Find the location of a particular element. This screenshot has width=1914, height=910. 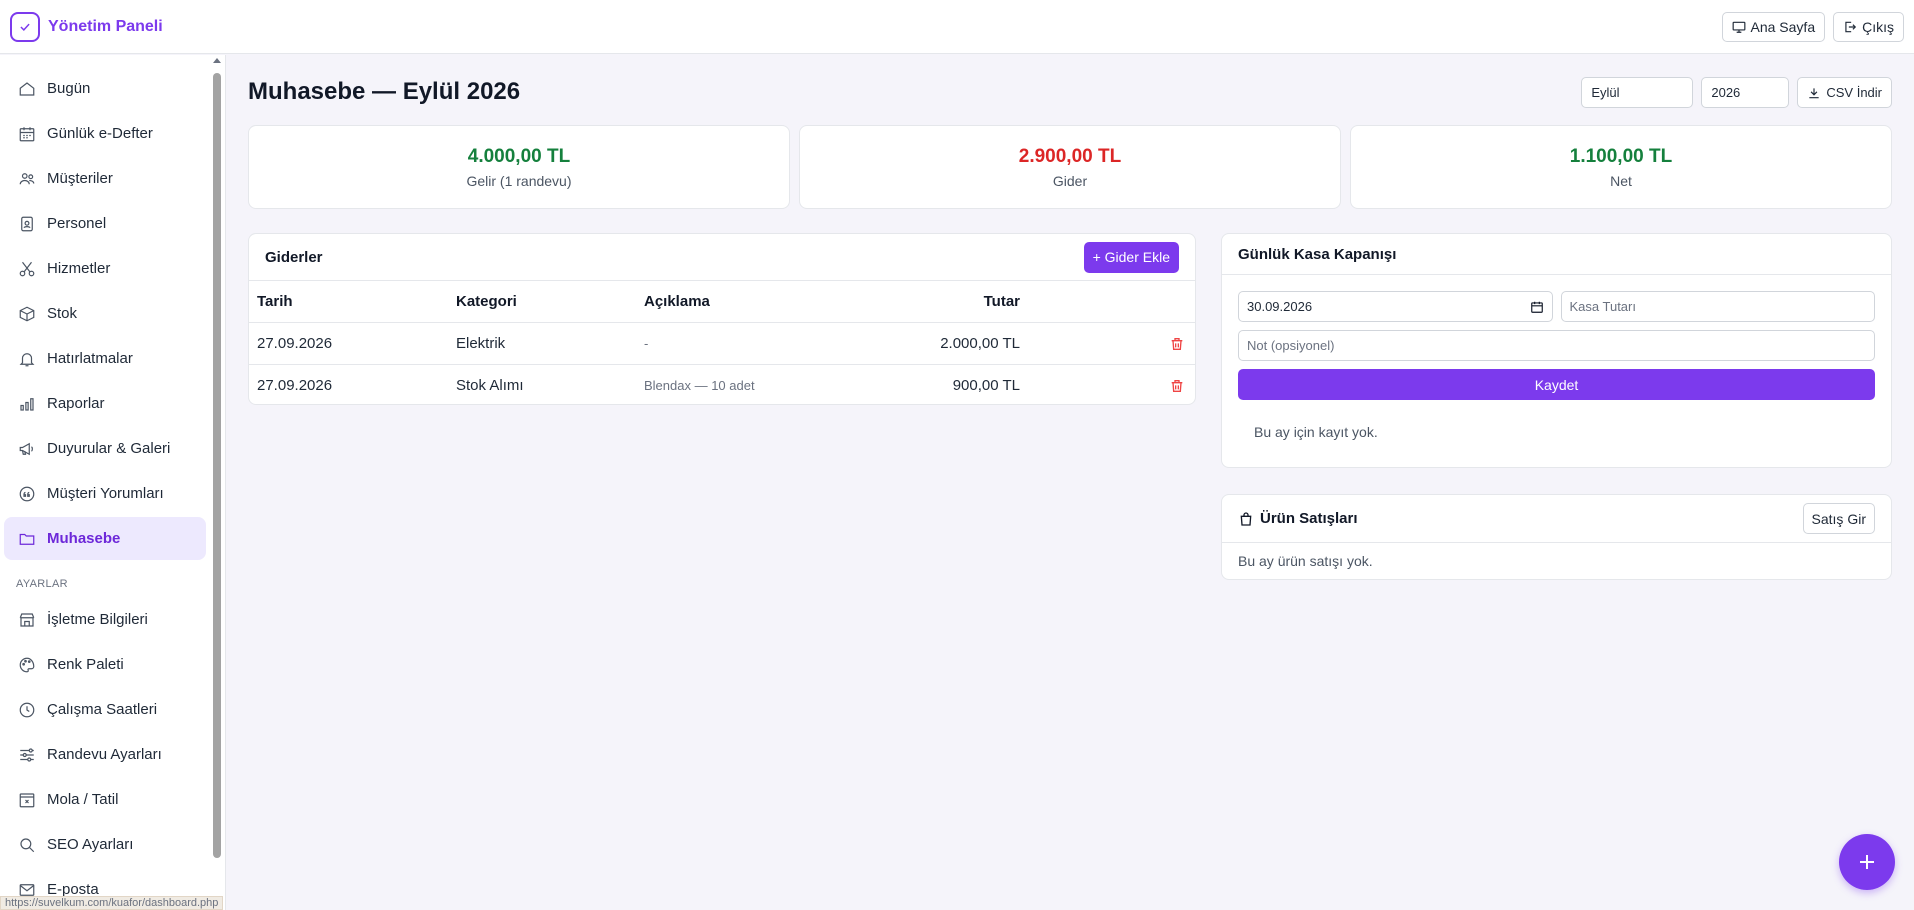

sidebar-item-bugun: Bugün is located at coordinates (105, 88).